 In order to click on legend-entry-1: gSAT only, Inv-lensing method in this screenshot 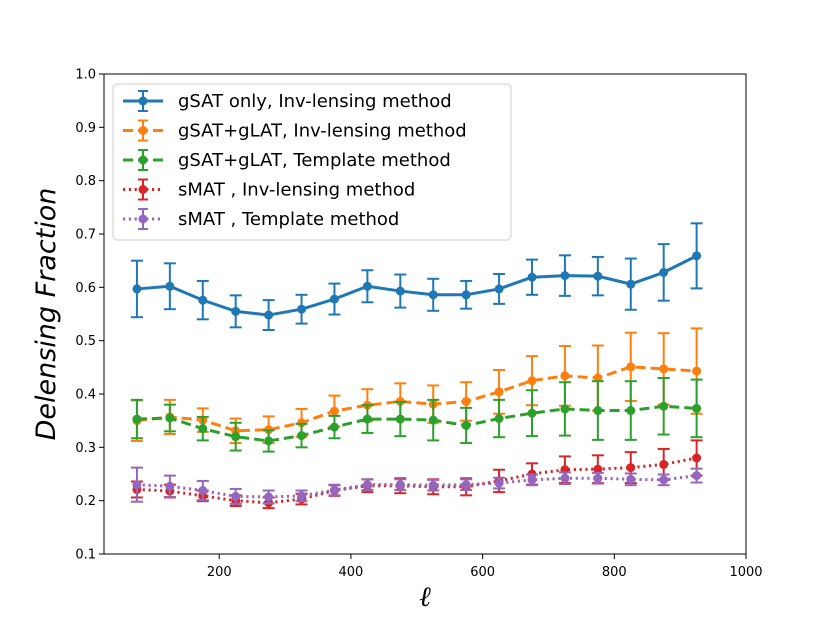, I will do `click(287, 101)`.